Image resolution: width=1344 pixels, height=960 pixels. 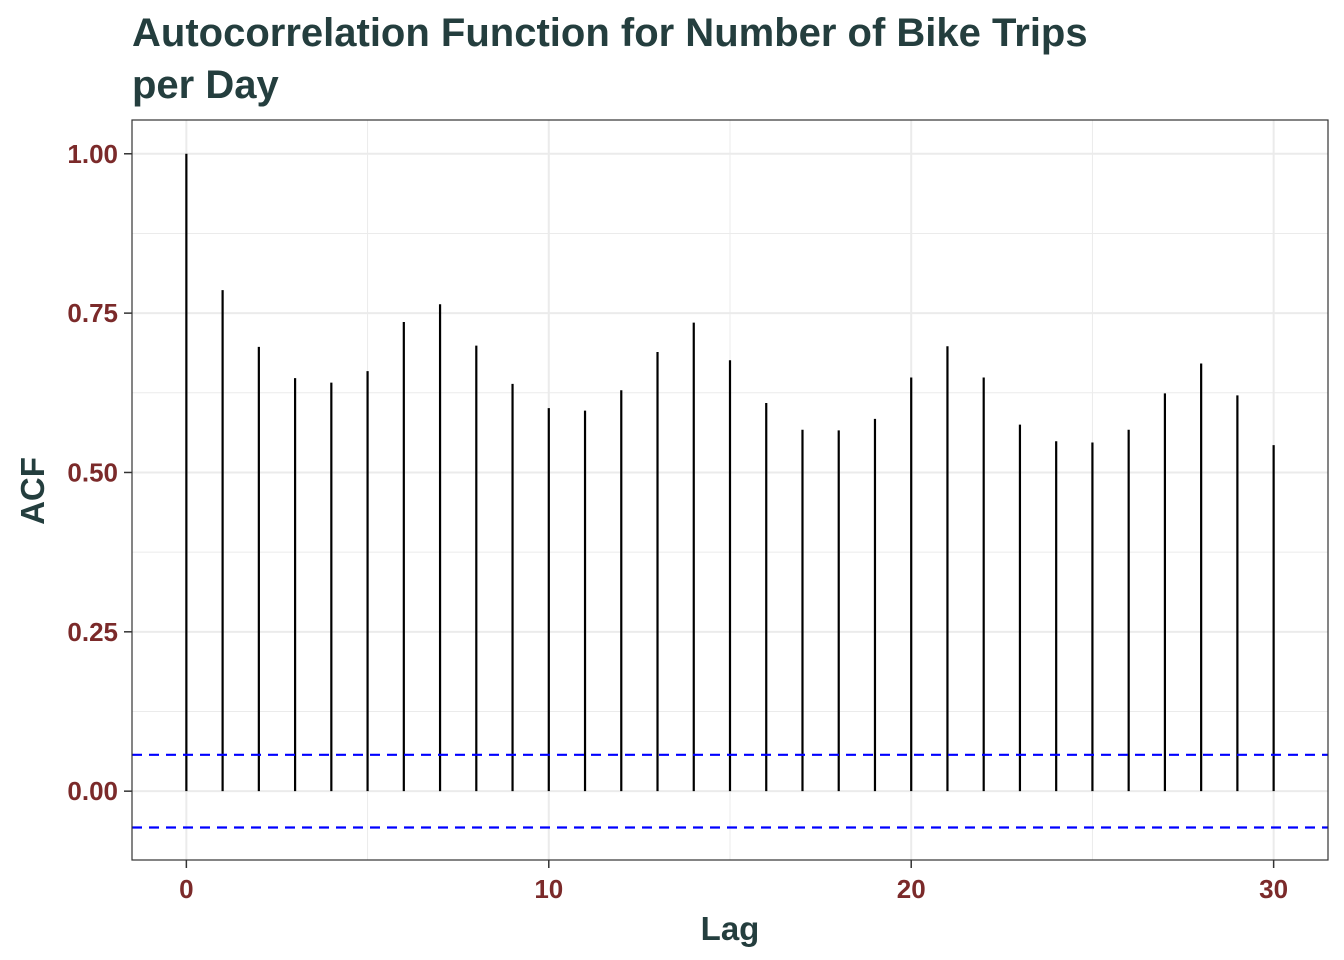 I want to click on y-axis-title: ACF, so click(x=32, y=491).